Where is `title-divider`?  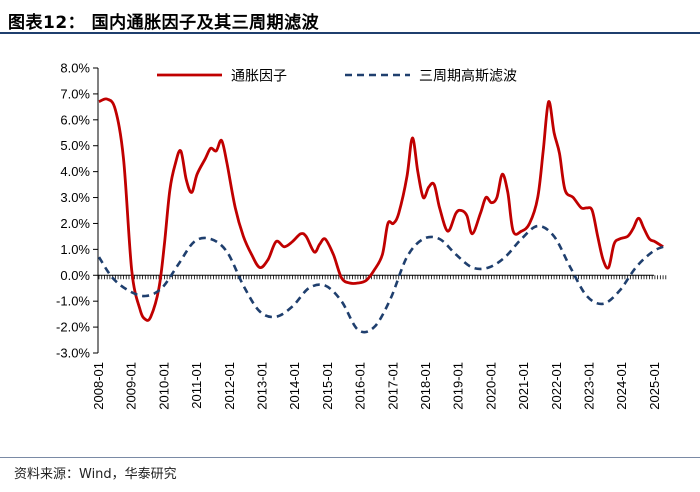
title-divider is located at coordinates (350, 33).